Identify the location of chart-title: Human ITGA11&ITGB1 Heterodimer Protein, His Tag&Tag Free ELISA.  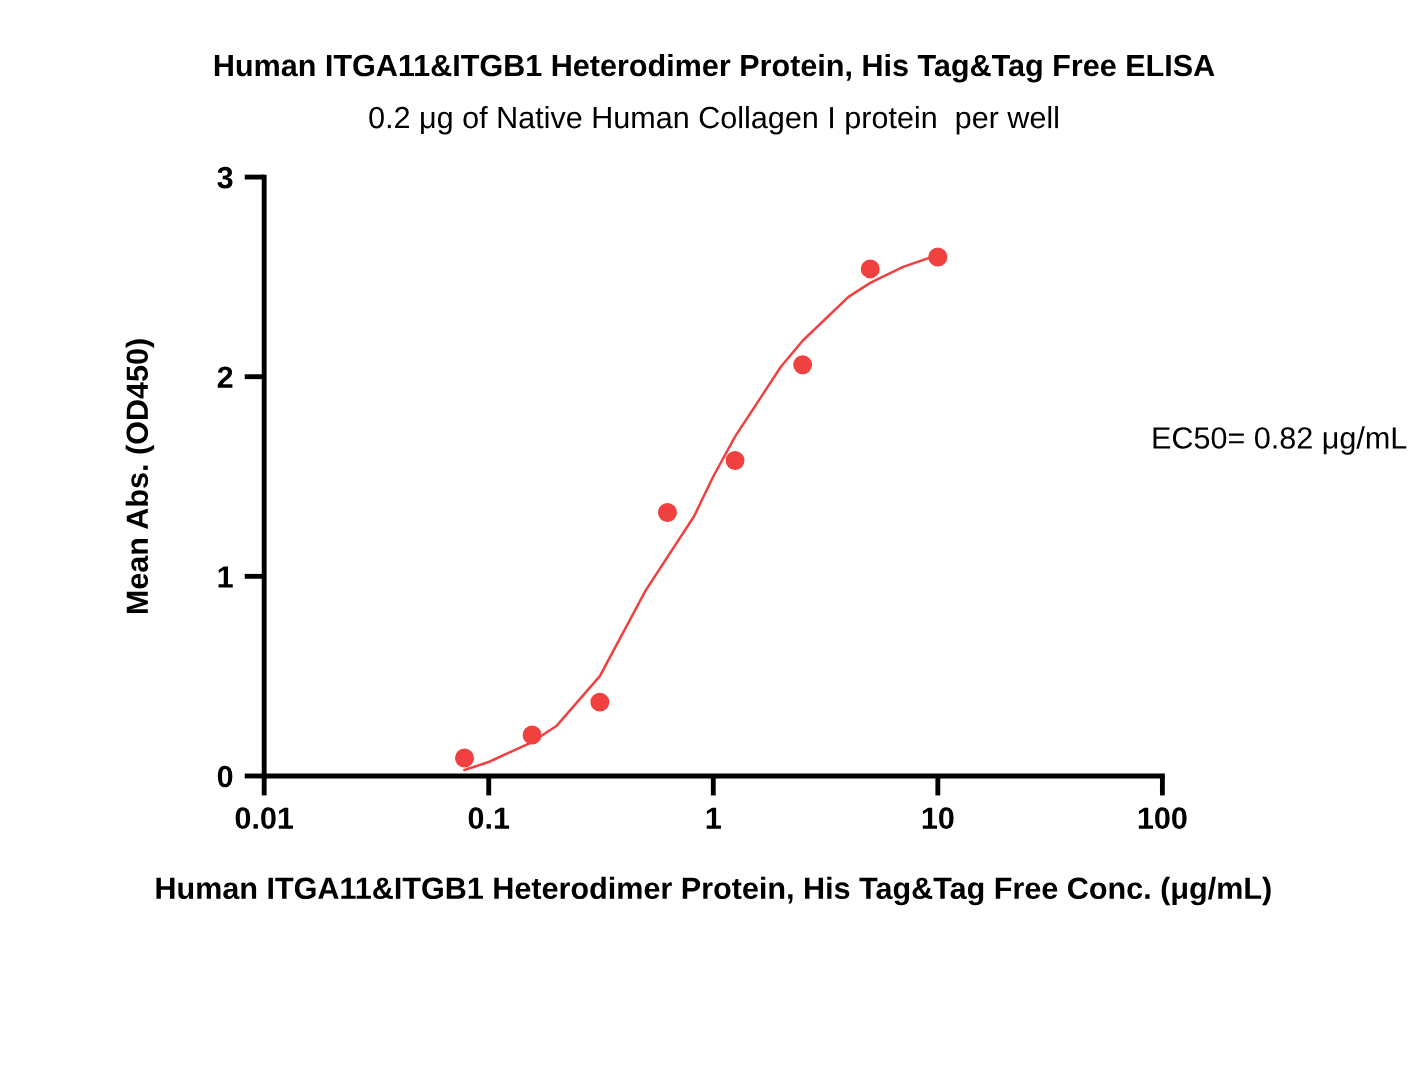
(714, 68).